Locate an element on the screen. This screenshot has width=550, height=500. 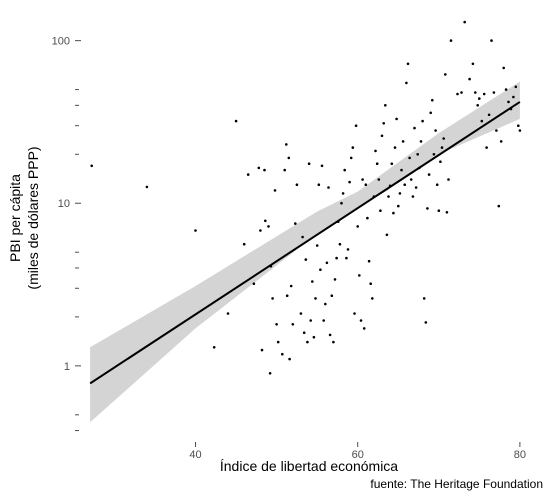
x-axis: 40 60 80 is located at coordinates (357, 451).